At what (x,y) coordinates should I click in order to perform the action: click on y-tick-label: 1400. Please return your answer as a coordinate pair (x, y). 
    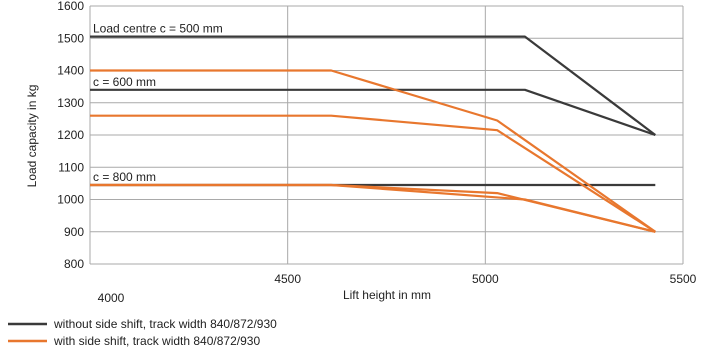
    Looking at the image, I should click on (70, 71).